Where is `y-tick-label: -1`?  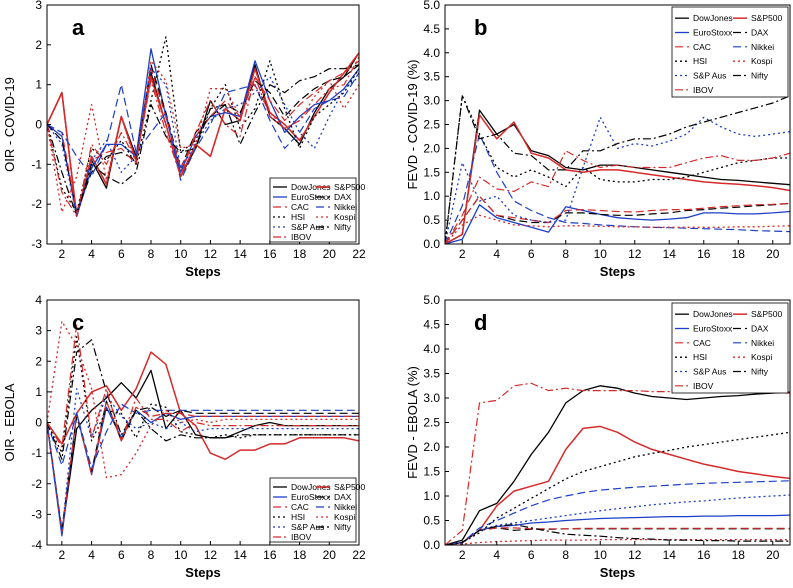
y-tick-label: -1 is located at coordinates (36, 164).